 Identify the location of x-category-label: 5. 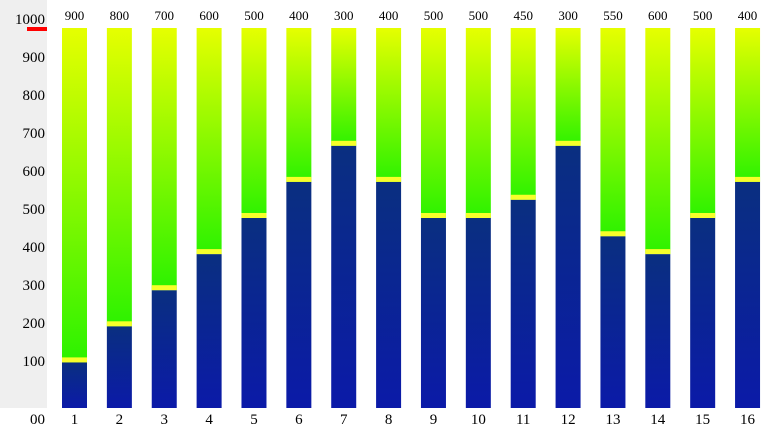
(254, 420).